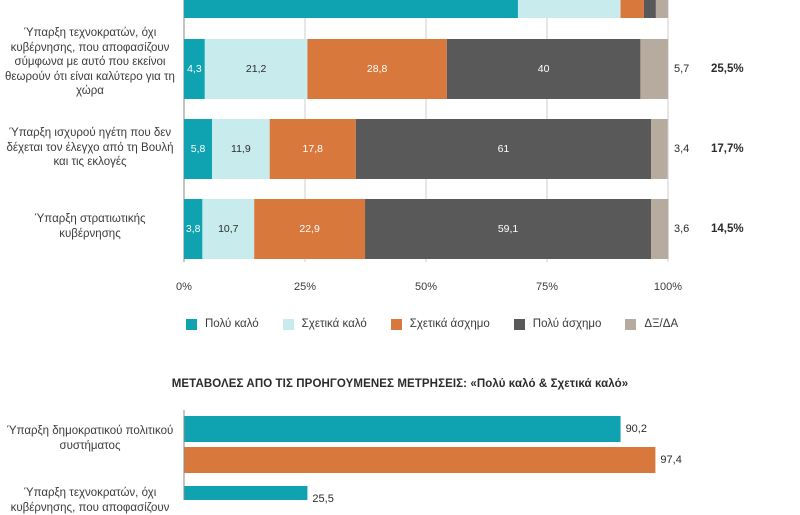 The height and width of the screenshot is (515, 800). Describe the element at coordinates (636, 429) in the screenshot. I see `change-value-label: 90,2` at that location.